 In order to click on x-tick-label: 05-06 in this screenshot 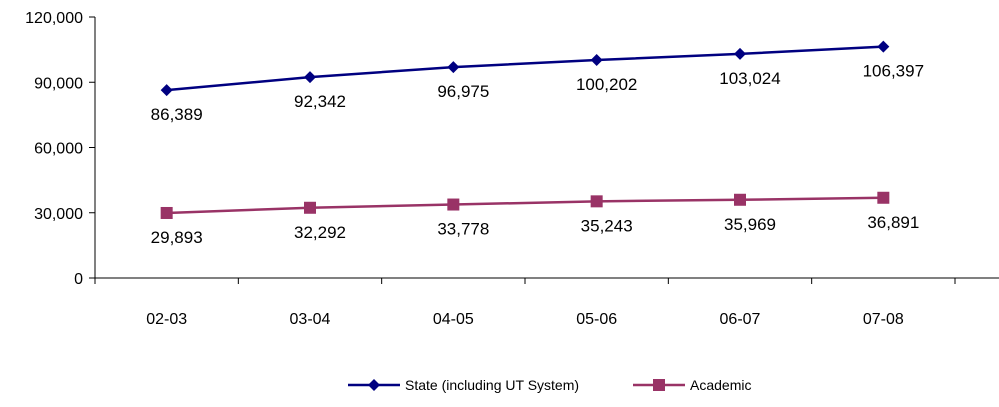, I will do `click(596, 319)`.